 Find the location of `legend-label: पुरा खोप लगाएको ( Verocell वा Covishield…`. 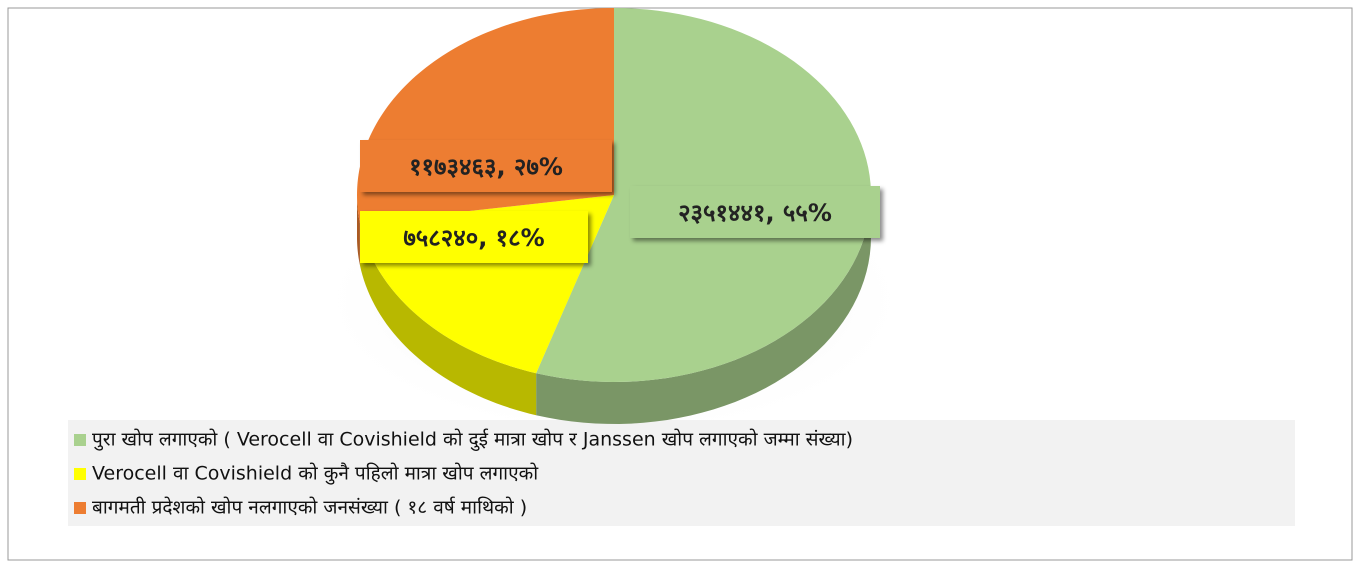

legend-label: पुरा खोप लगाएको ( Verocell वा Covishield… is located at coordinates (472, 440).